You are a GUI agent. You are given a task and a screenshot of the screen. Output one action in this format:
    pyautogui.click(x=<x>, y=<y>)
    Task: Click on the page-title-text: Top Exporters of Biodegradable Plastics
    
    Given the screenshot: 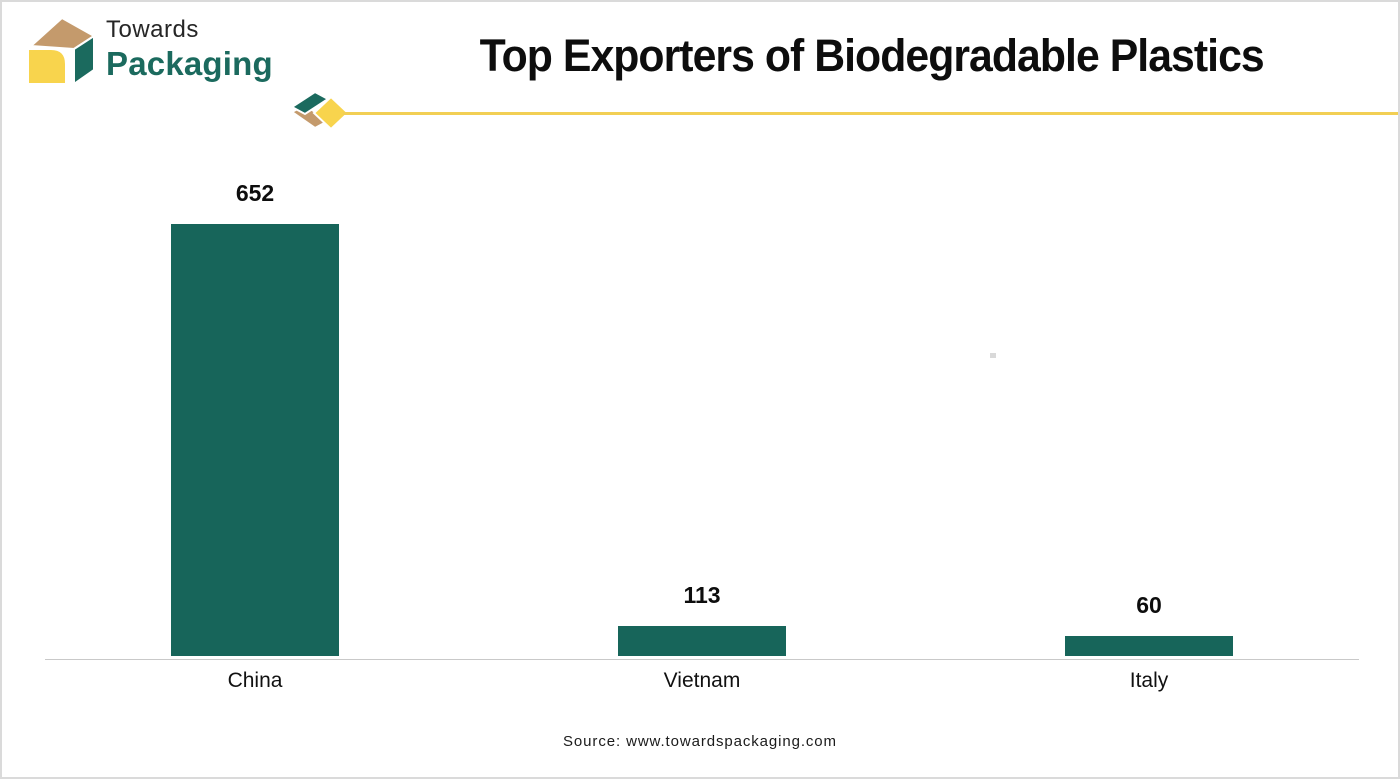 What is the action you would take?
    pyautogui.click(x=872, y=55)
    